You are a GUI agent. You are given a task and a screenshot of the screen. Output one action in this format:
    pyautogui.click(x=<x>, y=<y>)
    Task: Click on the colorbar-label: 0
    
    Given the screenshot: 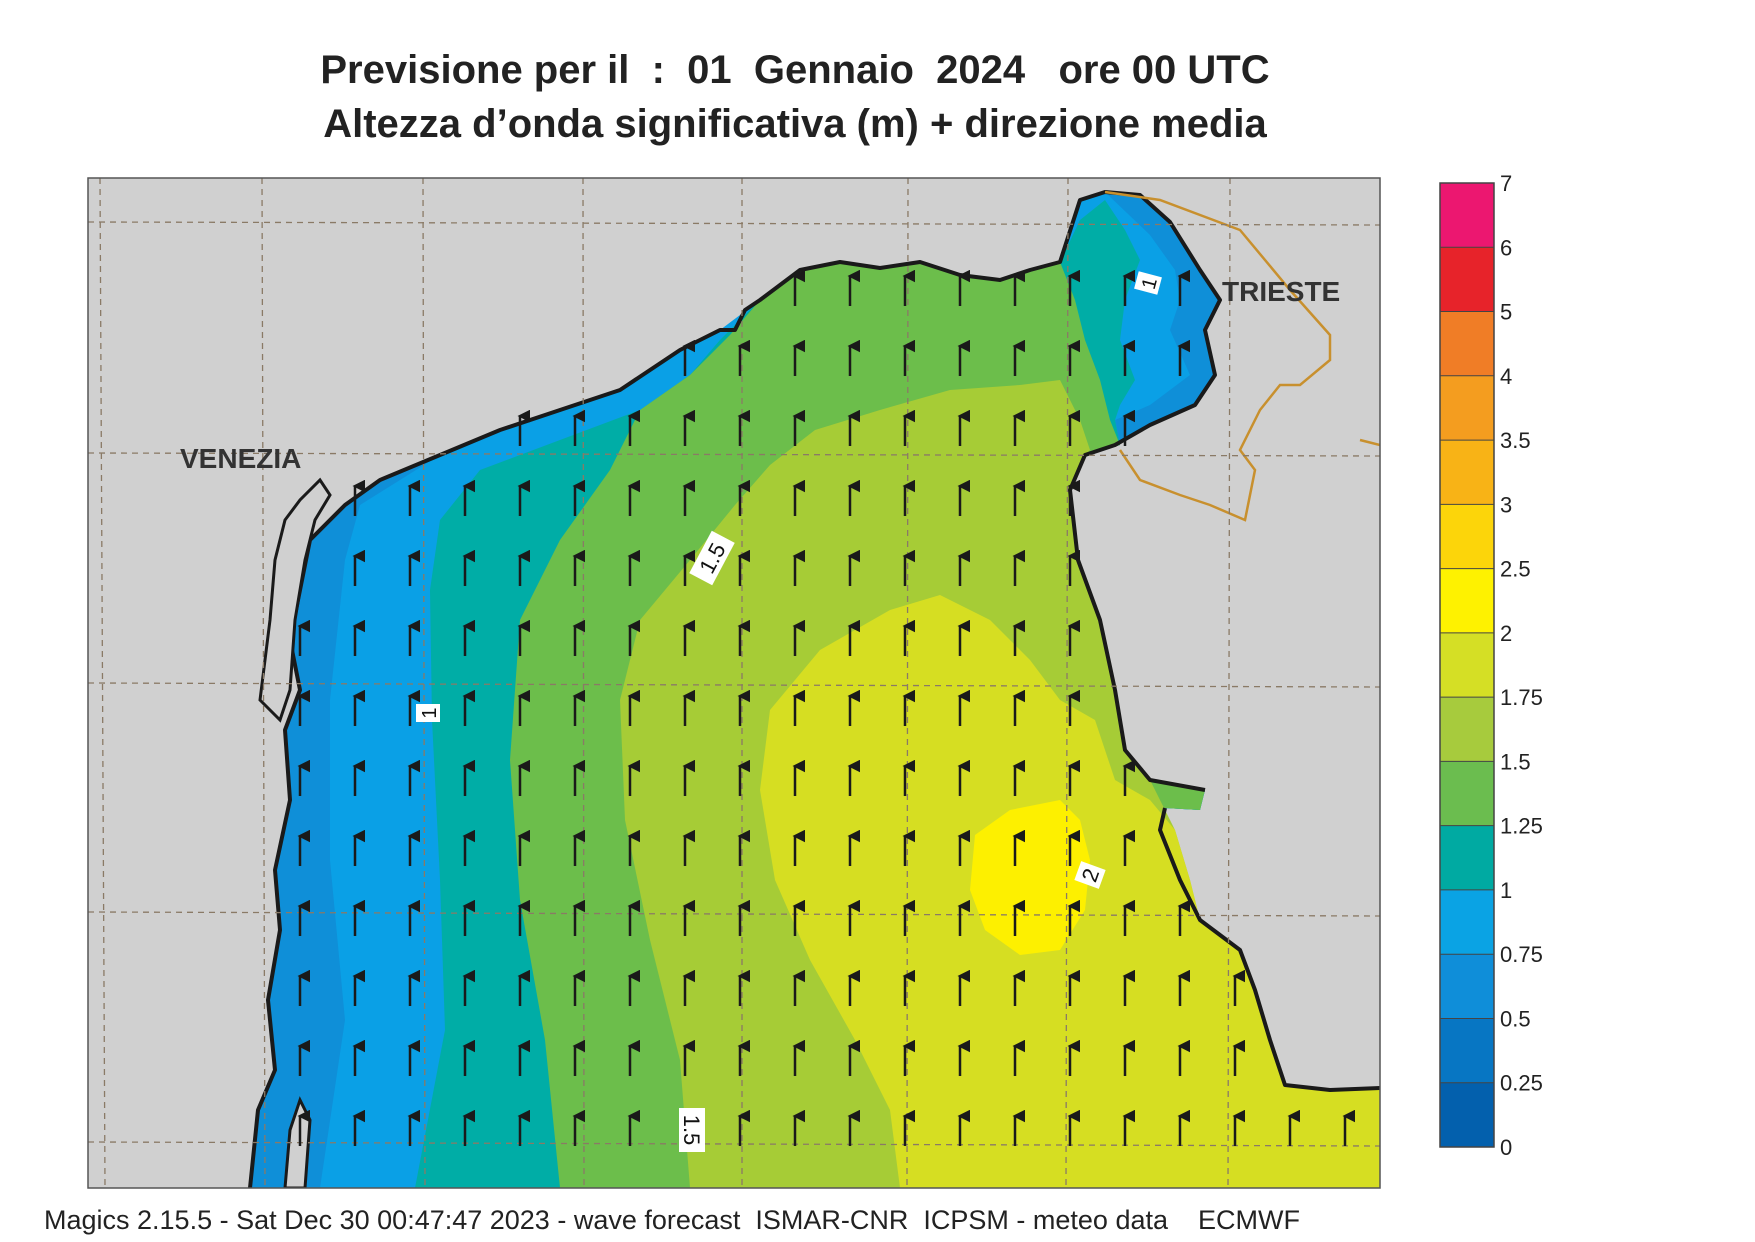 What is the action you would take?
    pyautogui.click(x=1506, y=1147)
    